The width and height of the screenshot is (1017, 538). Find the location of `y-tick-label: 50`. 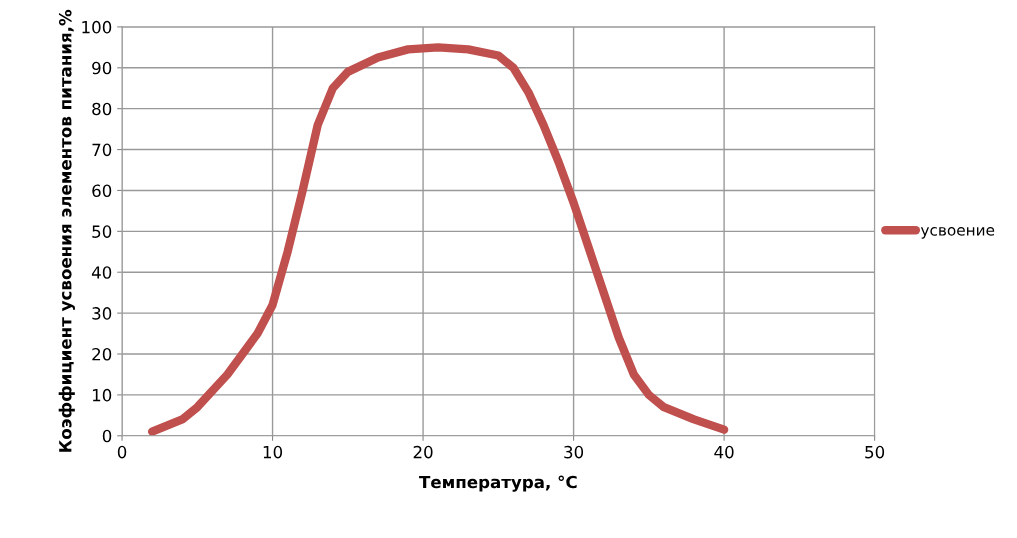

y-tick-label: 50 is located at coordinates (102, 231).